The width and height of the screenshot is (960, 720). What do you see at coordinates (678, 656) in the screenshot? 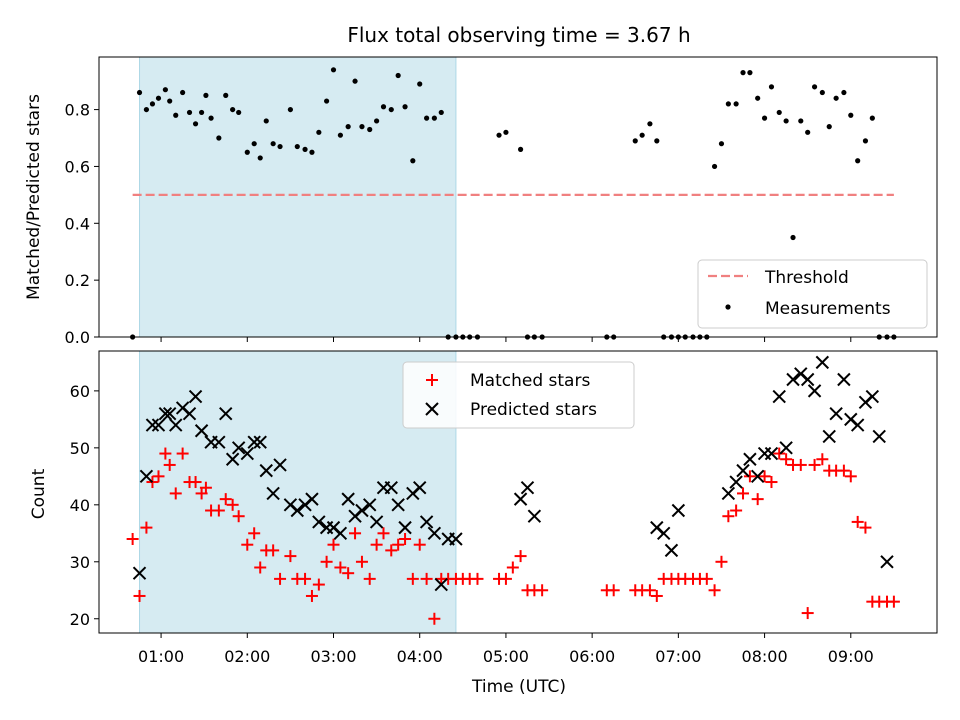
I see `x-tick-label: 07:00` at bounding box center [678, 656].